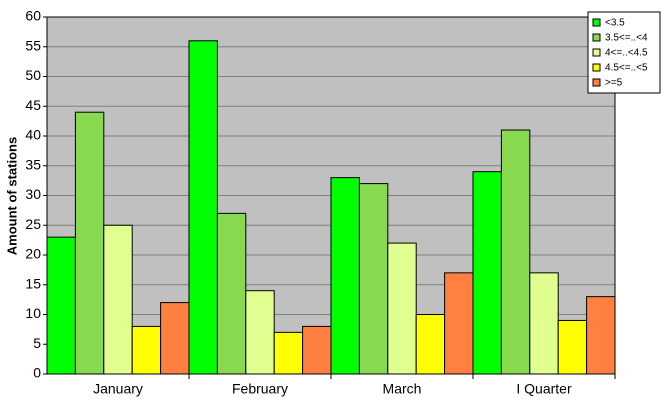 This screenshot has width=667, height=415. Describe the element at coordinates (33, 45) in the screenshot. I see `y-tick-label: 55` at that location.